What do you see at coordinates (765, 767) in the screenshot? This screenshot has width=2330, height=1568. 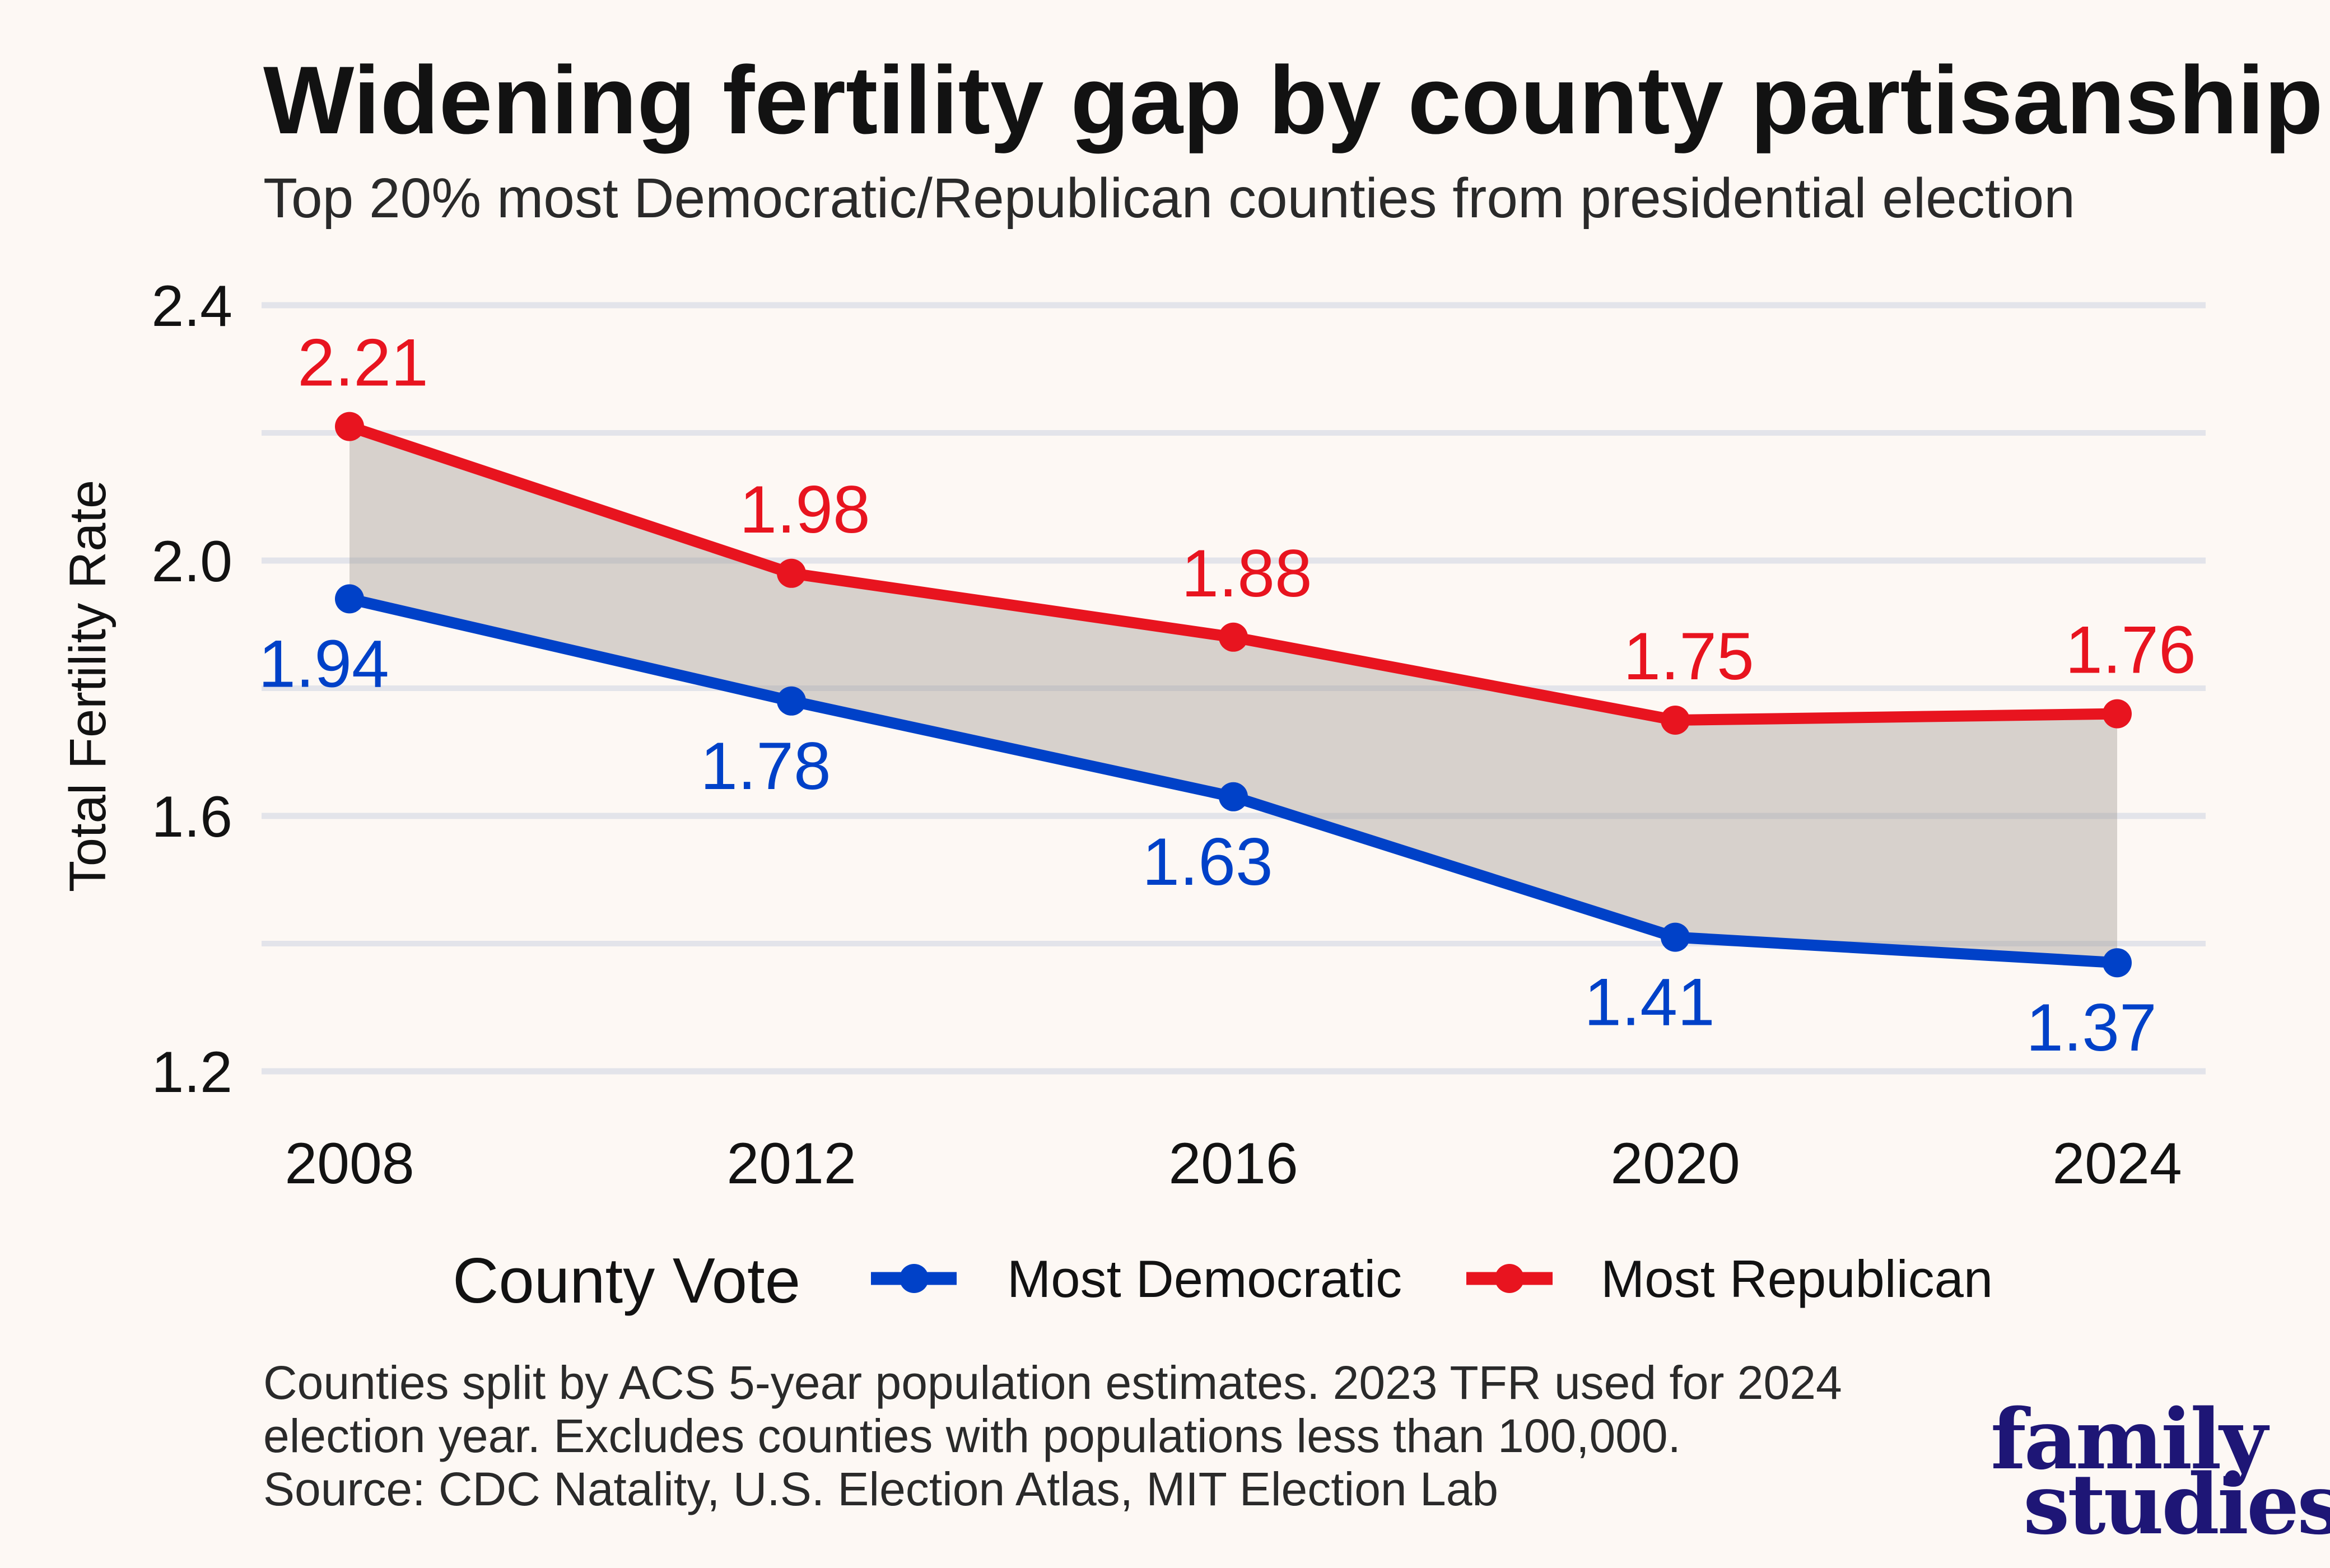 I see `data-label-democratic: 1.78` at bounding box center [765, 767].